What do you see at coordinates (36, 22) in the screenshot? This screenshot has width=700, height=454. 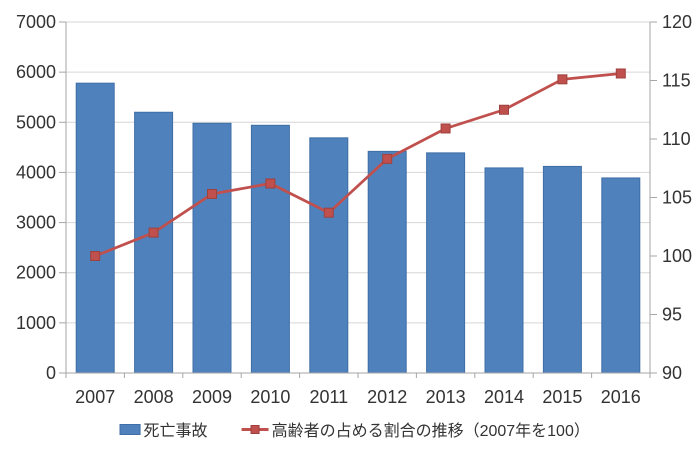 I see `y-left-tick-label-7000: 7000` at bounding box center [36, 22].